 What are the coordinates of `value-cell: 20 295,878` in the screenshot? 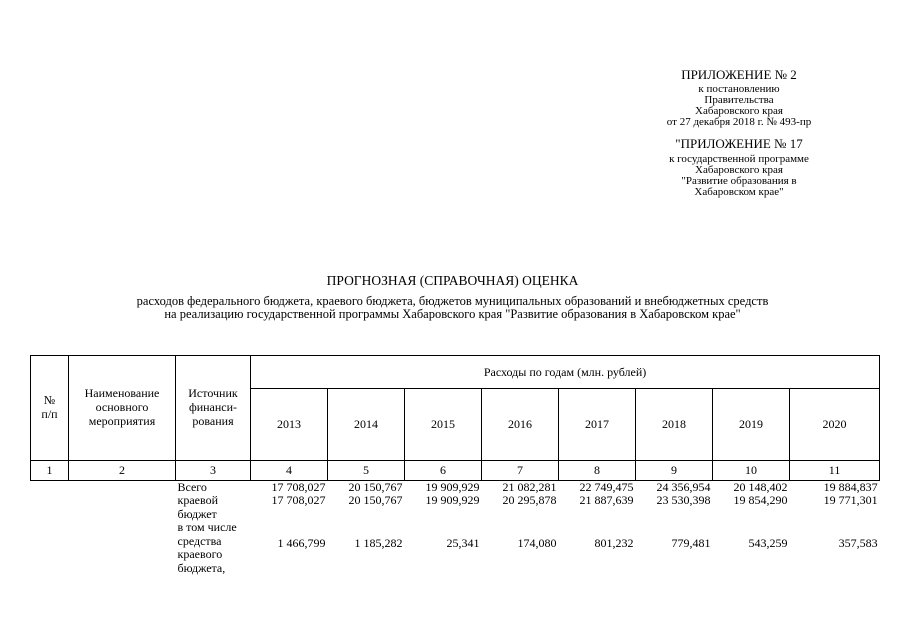 It's located at (529, 500).